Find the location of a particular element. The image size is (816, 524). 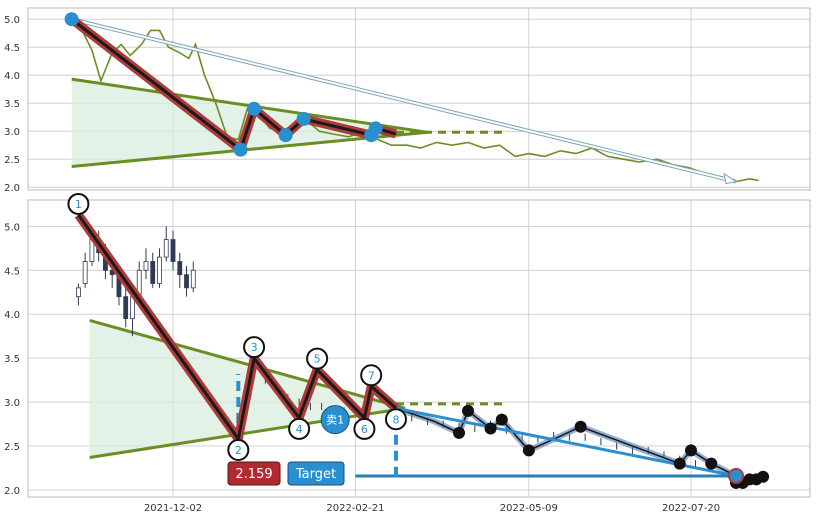

target-end-point is located at coordinates (736, 475).